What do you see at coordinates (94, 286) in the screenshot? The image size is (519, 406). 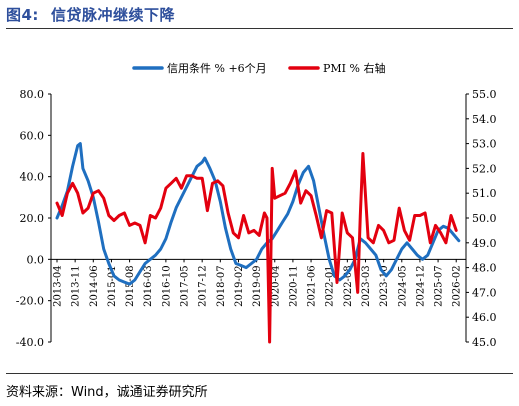 I see `x-tick-label: 2014-06` at bounding box center [94, 286].